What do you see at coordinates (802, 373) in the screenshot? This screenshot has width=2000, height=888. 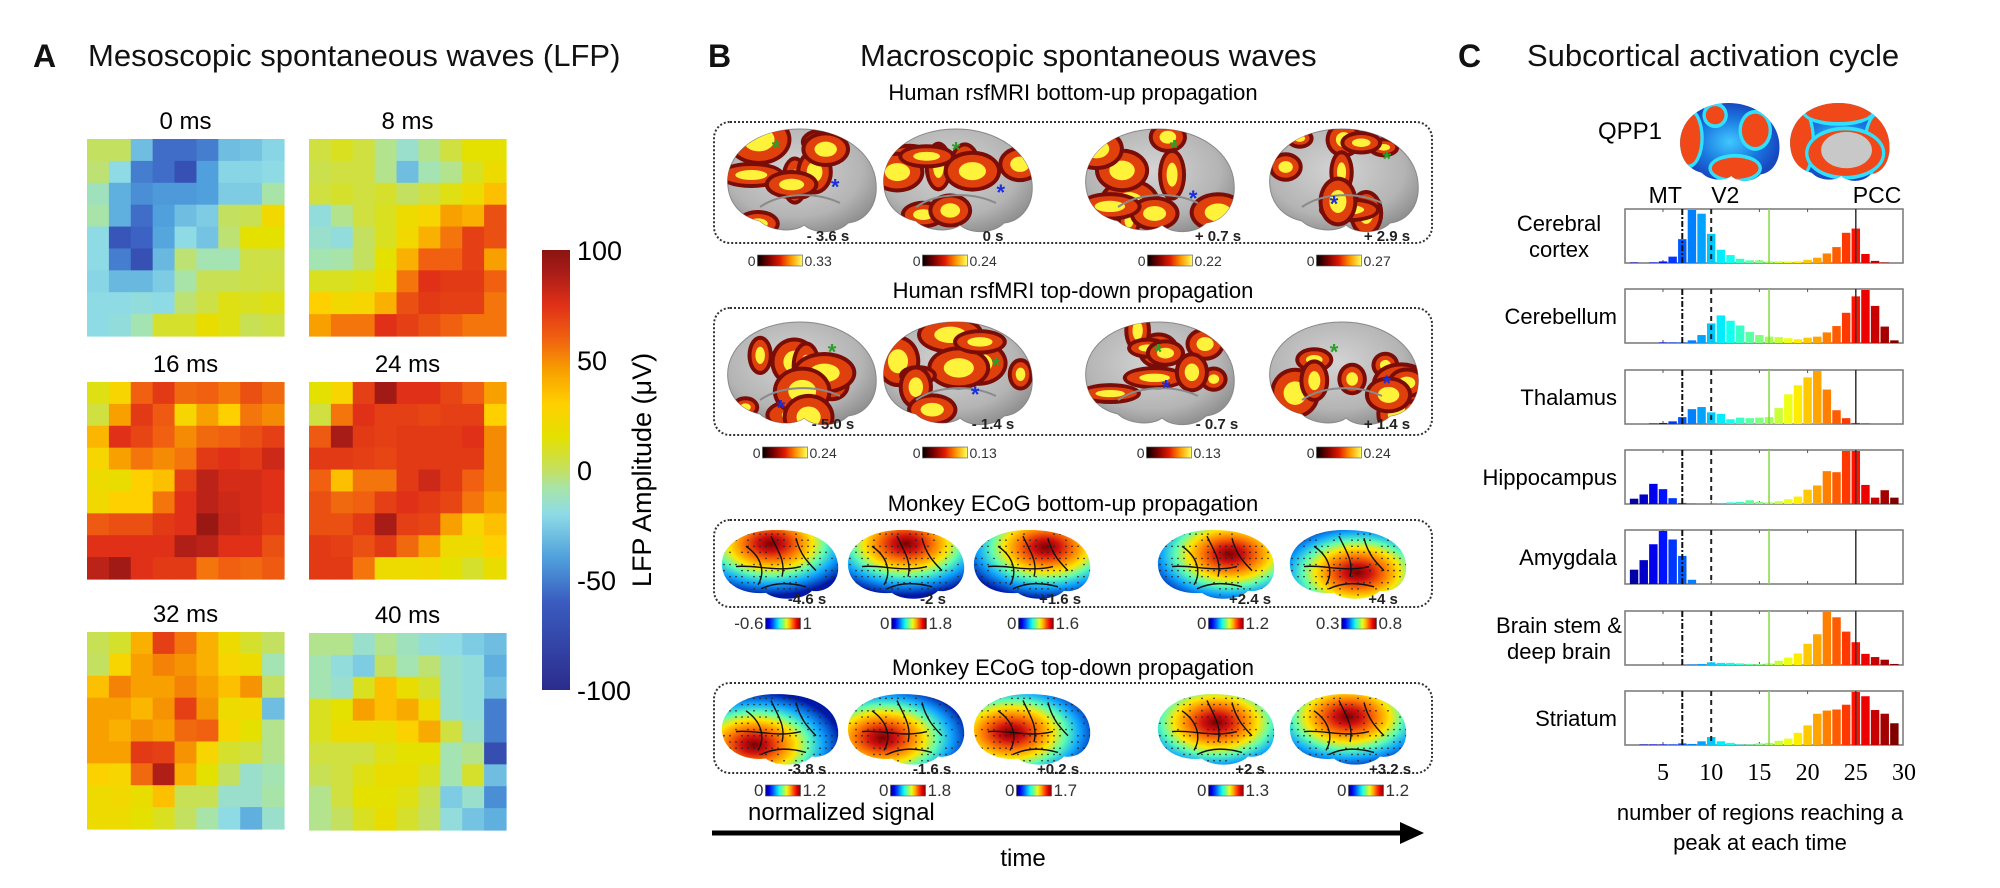 I see `human-fmri-brain-map: **` at bounding box center [802, 373].